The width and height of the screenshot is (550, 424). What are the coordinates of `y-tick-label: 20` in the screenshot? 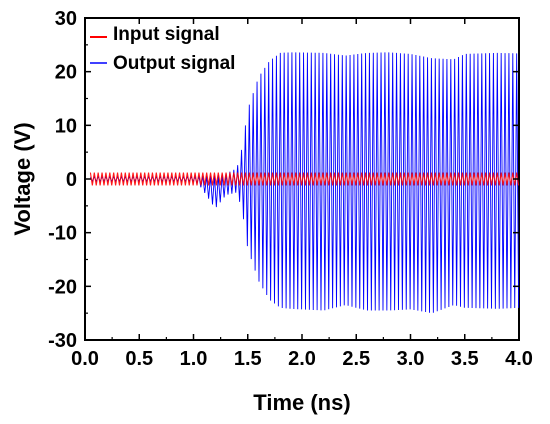 It's located at (66, 73).